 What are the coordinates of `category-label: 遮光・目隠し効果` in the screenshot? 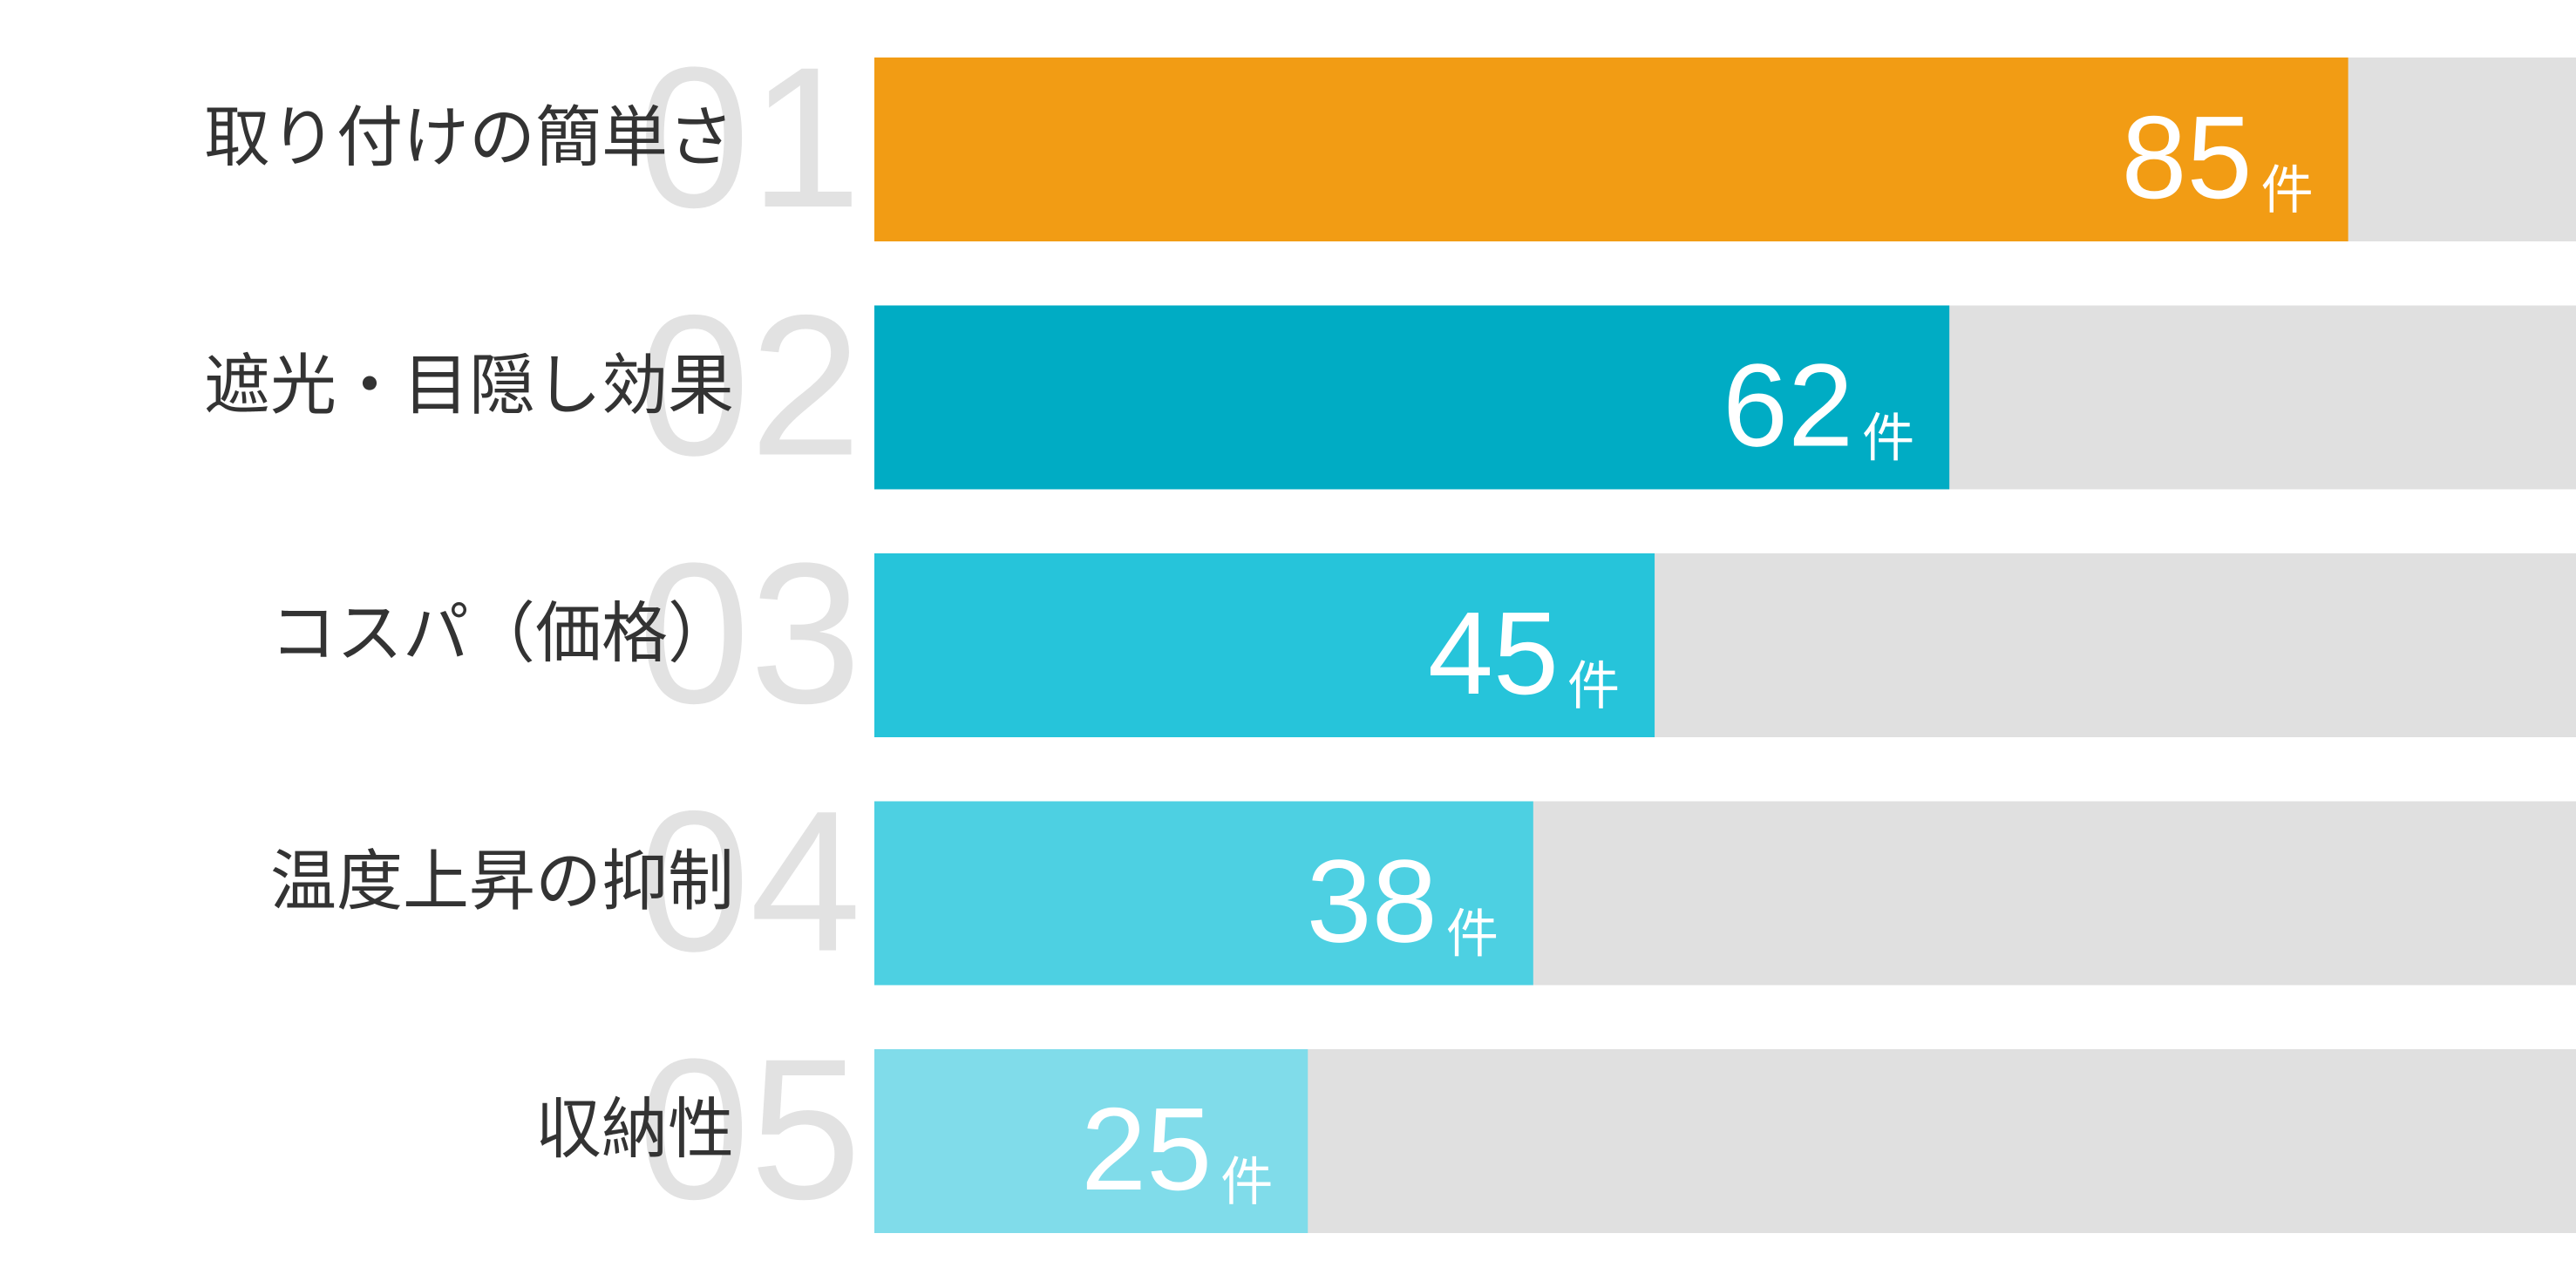 It's located at (469, 385).